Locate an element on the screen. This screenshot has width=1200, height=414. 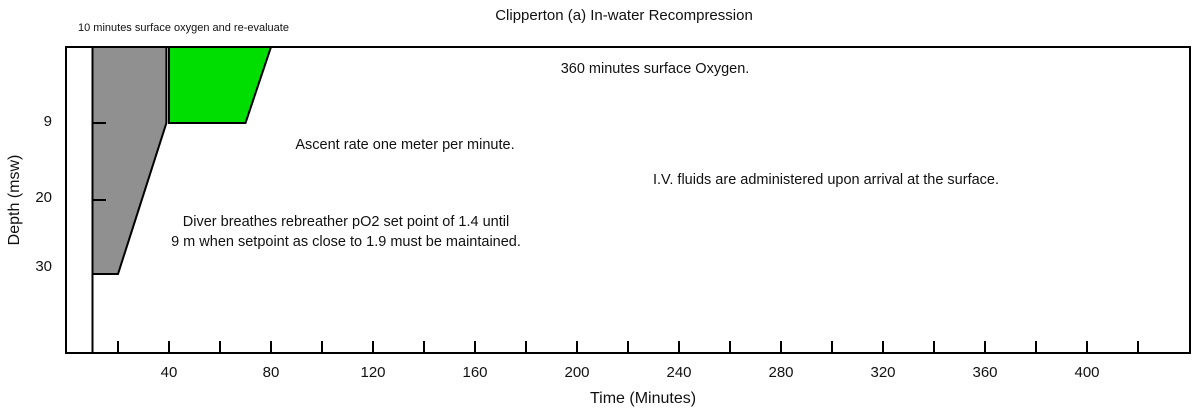
annotation-surface-oxygen-360min: 360 minutes surface Oxygen. is located at coordinates (655, 69).